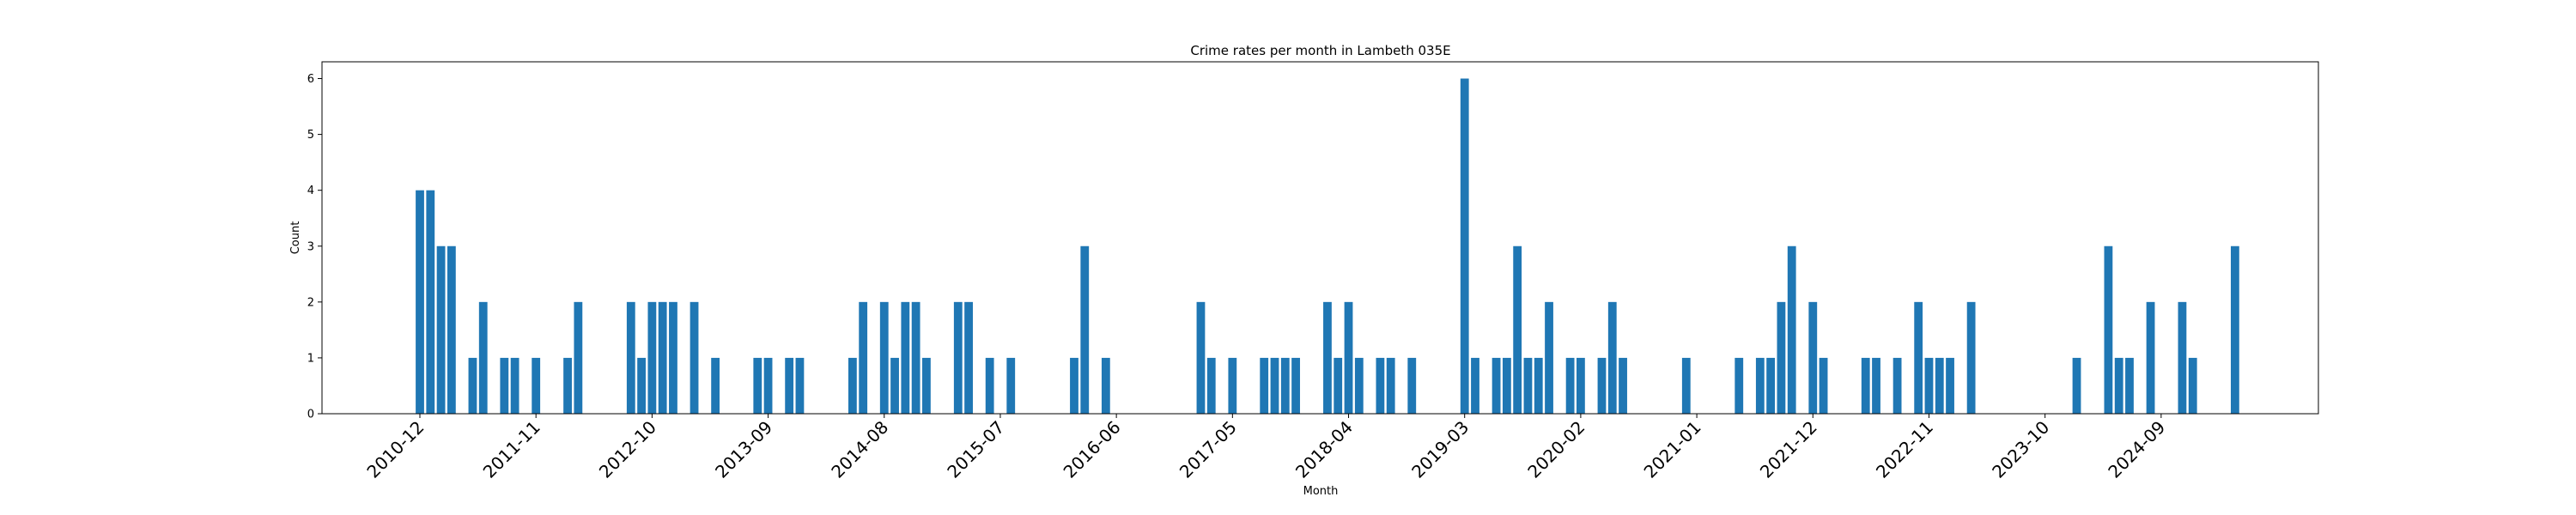 The width and height of the screenshot is (2576, 515). What do you see at coordinates (1320, 50) in the screenshot?
I see `chart-title: Crime rates per month in Lambeth 035E` at bounding box center [1320, 50].